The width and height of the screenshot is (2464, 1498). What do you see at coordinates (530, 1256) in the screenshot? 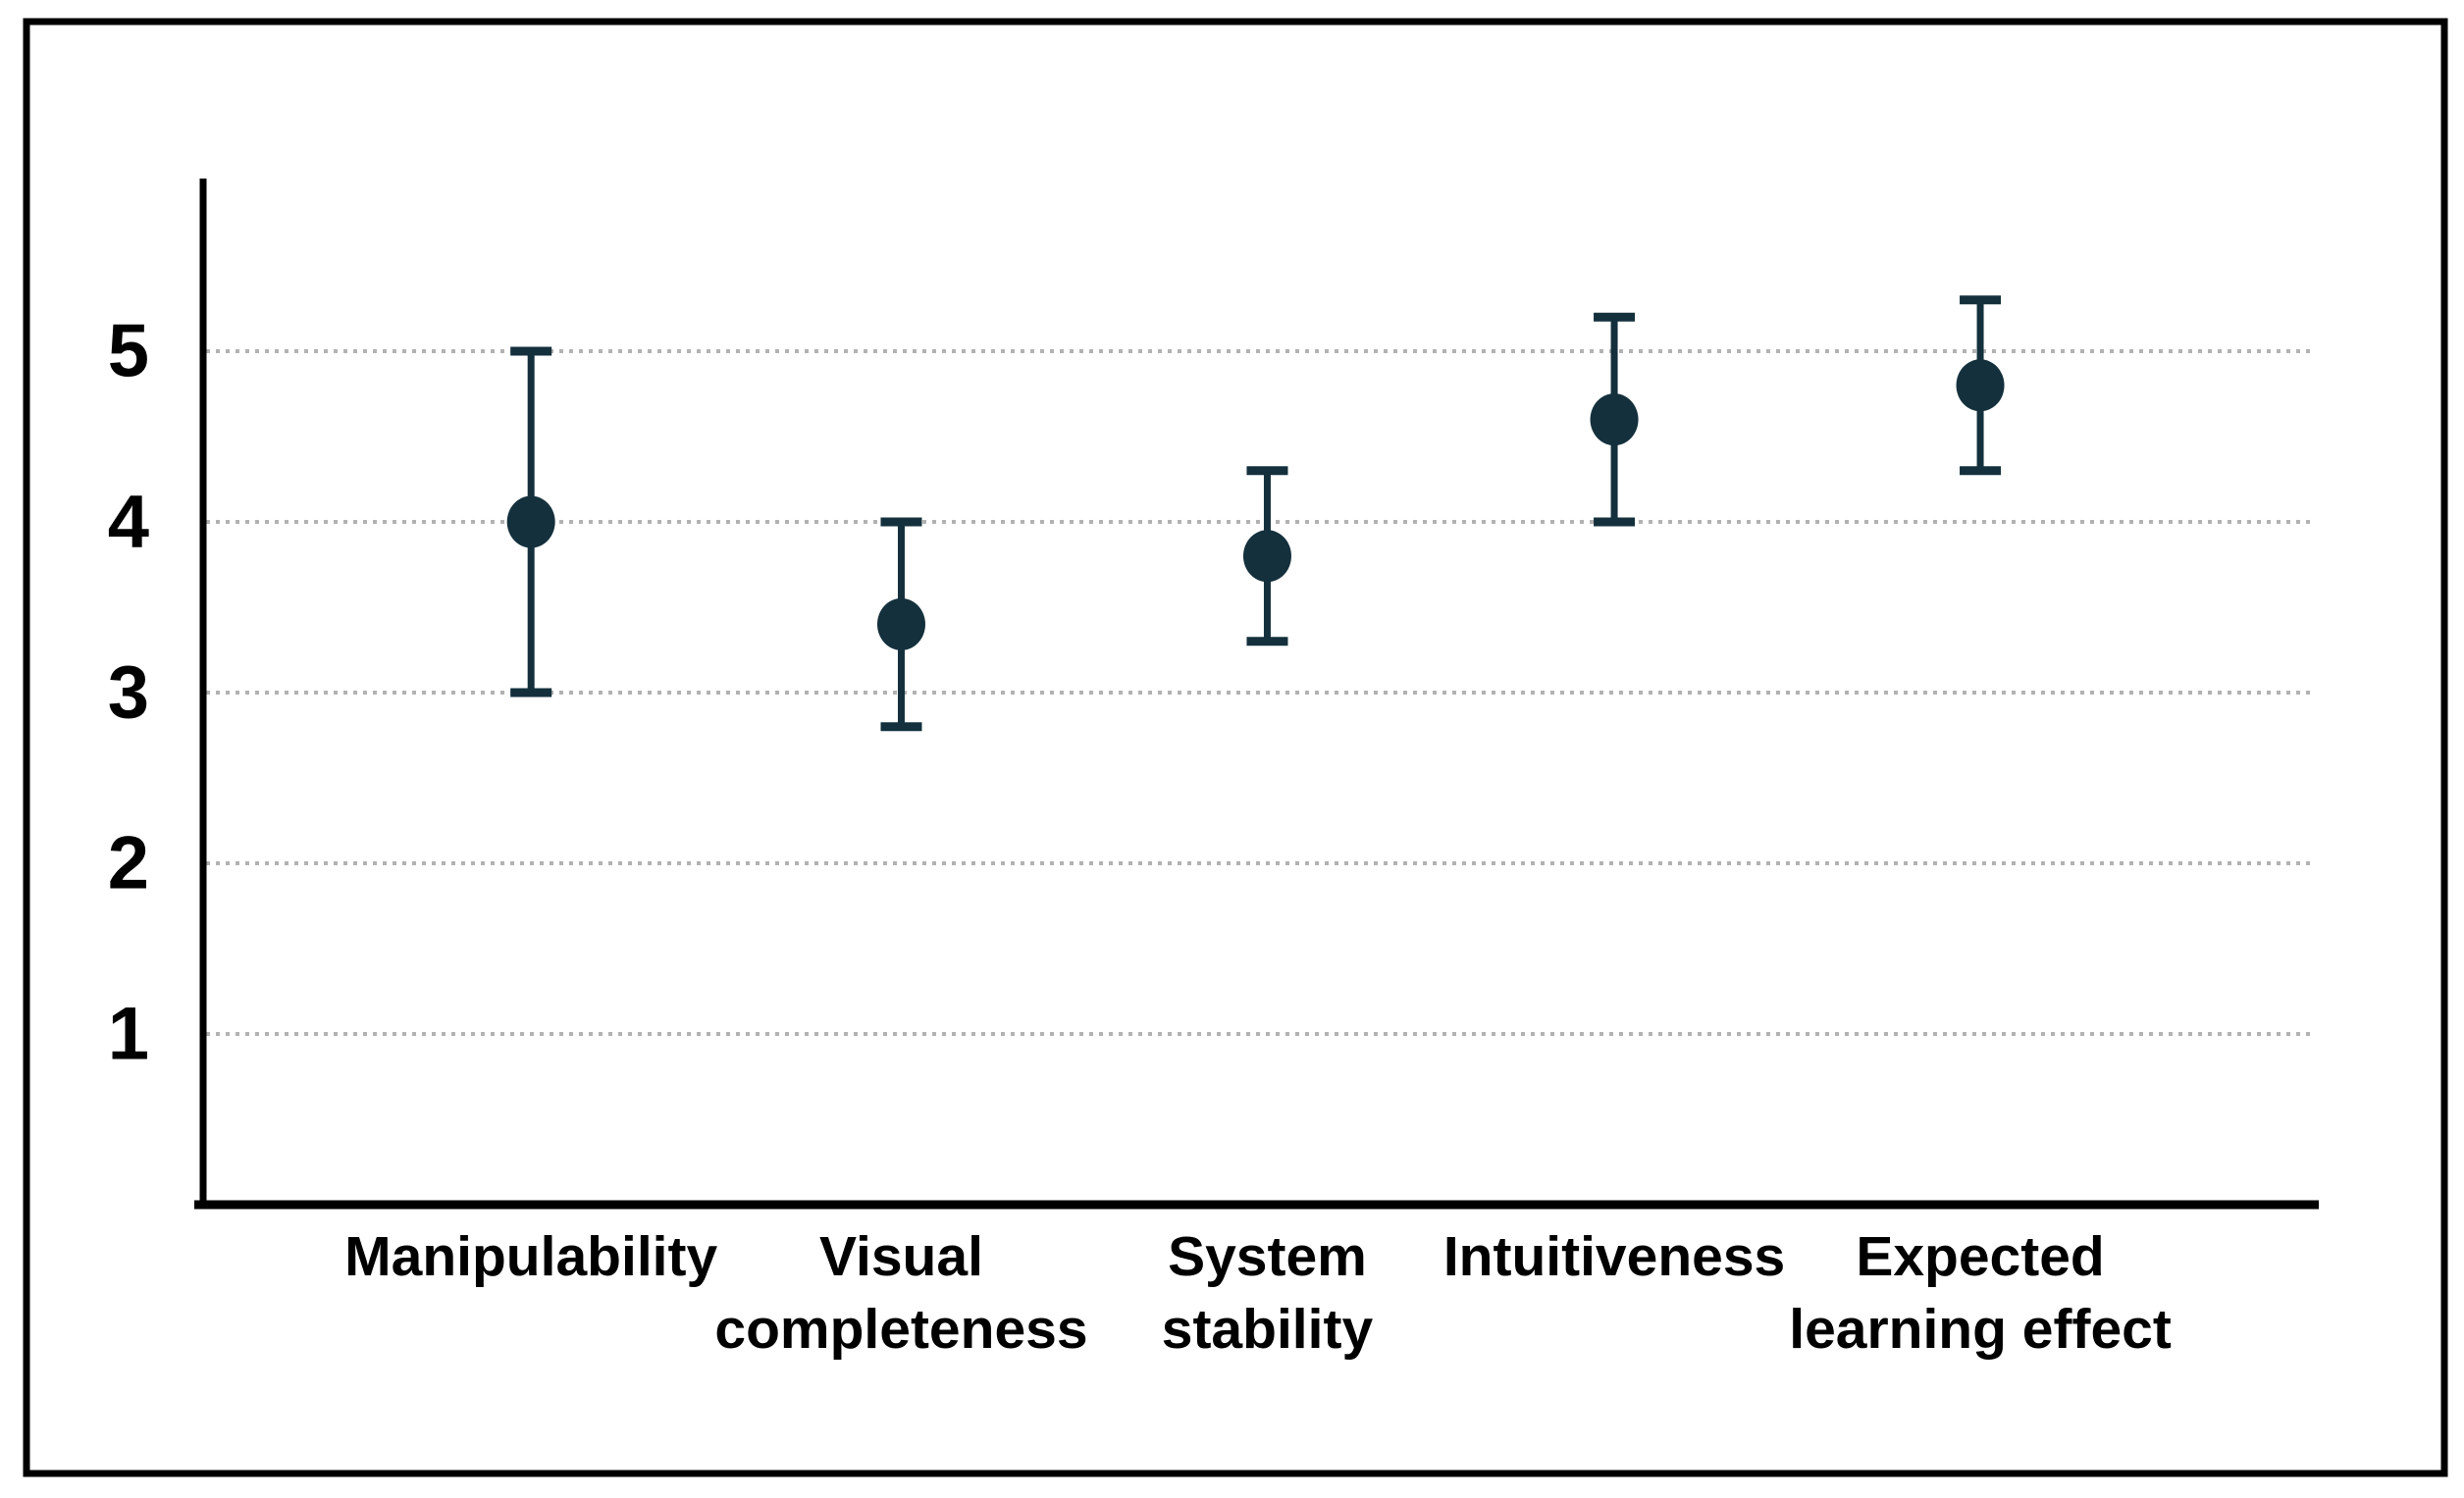
I see `category-label: Manipulability` at bounding box center [530, 1256].